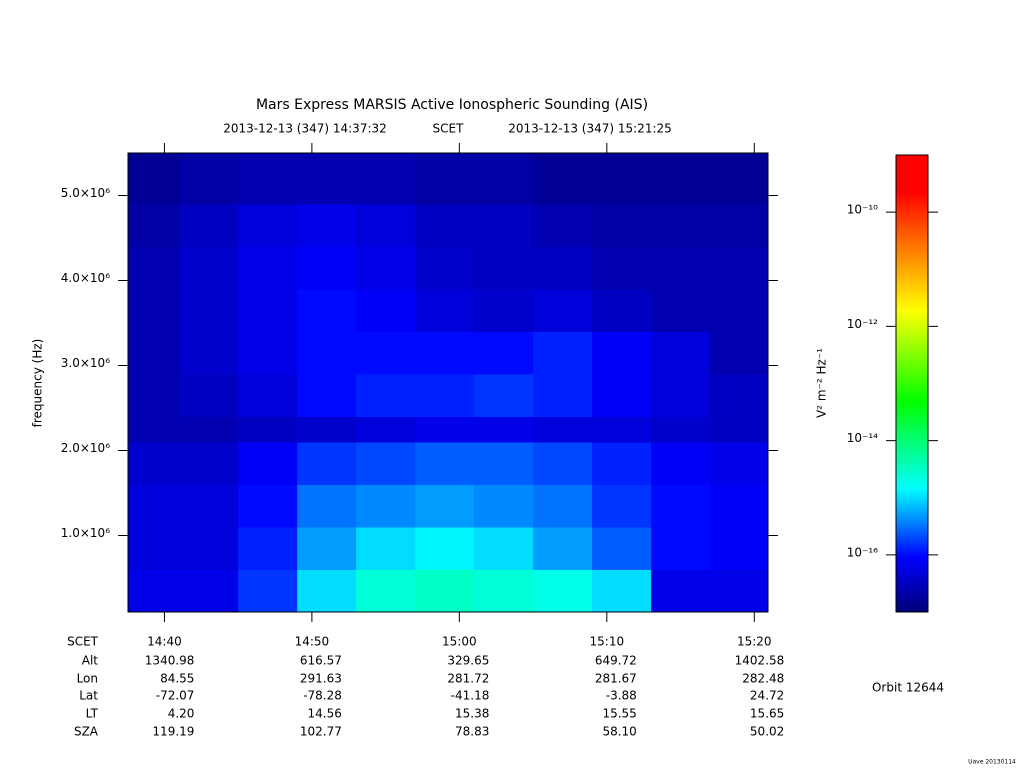 The height and width of the screenshot is (768, 1024). Describe the element at coordinates (85, 448) in the screenshot. I see `y-tick-label: 2.0×10⁶` at that location.